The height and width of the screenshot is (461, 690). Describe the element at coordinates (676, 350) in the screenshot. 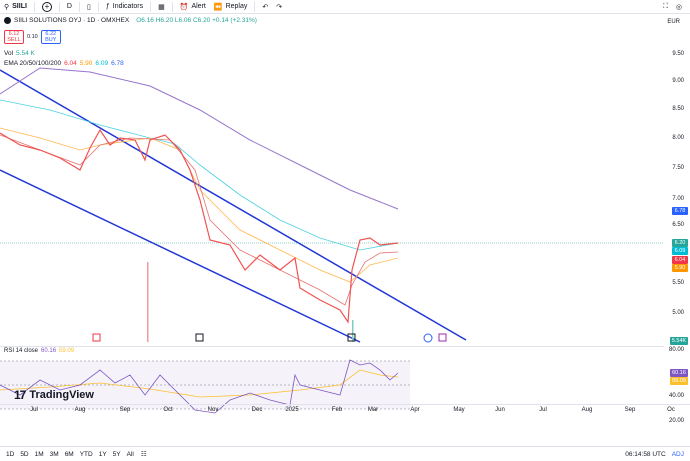

I see `rsi-axis-label: 80.00` at that location.